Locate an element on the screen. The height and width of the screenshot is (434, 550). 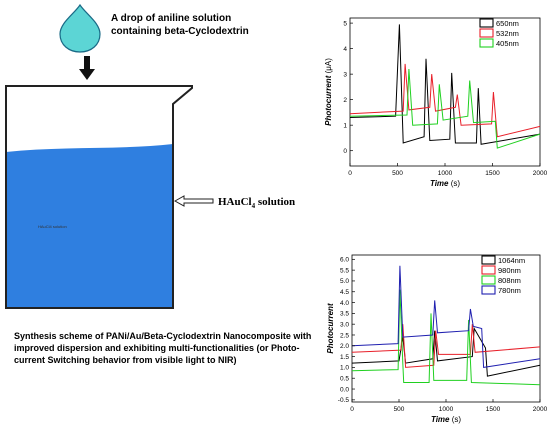
y-tick-label: 5.0 is located at coordinates (344, 281).